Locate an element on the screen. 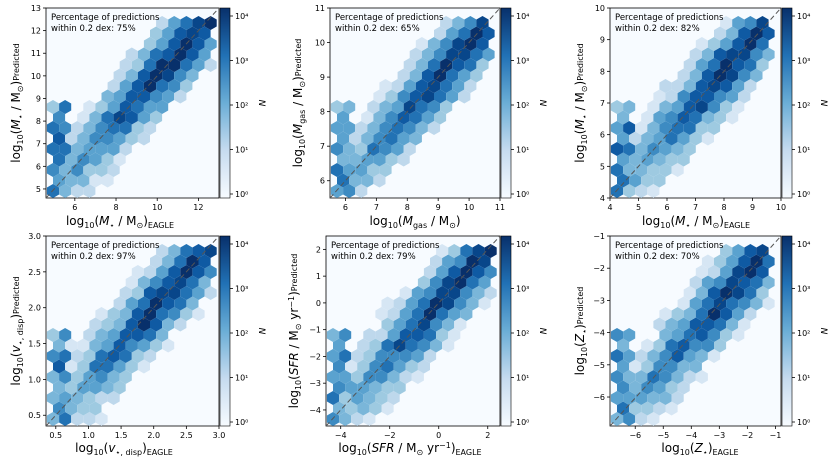 Image resolution: width=830 pixels, height=462 pixels. y-tick-label: 10 is located at coordinates (36, 76).